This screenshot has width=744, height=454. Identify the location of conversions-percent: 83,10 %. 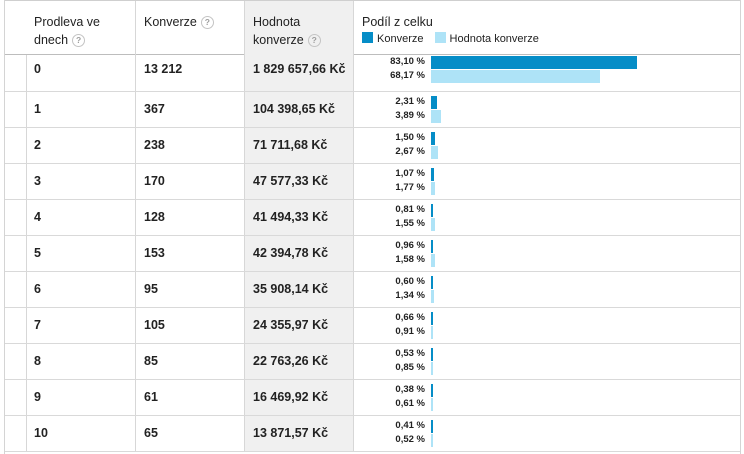
(407, 61).